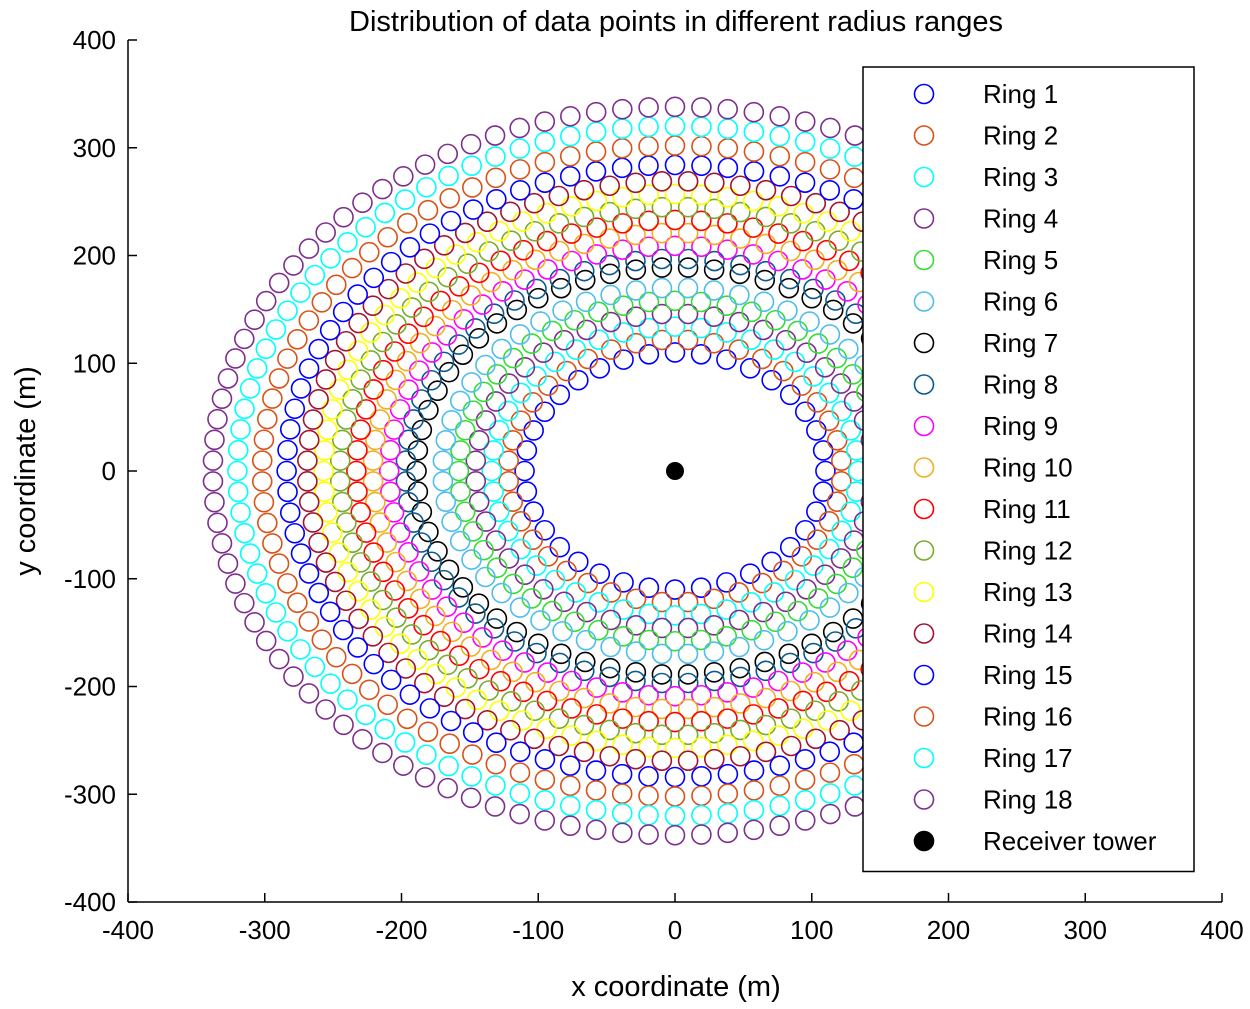  What do you see at coordinates (1020, 219) in the screenshot?
I see `legend-label: Ring 4` at bounding box center [1020, 219].